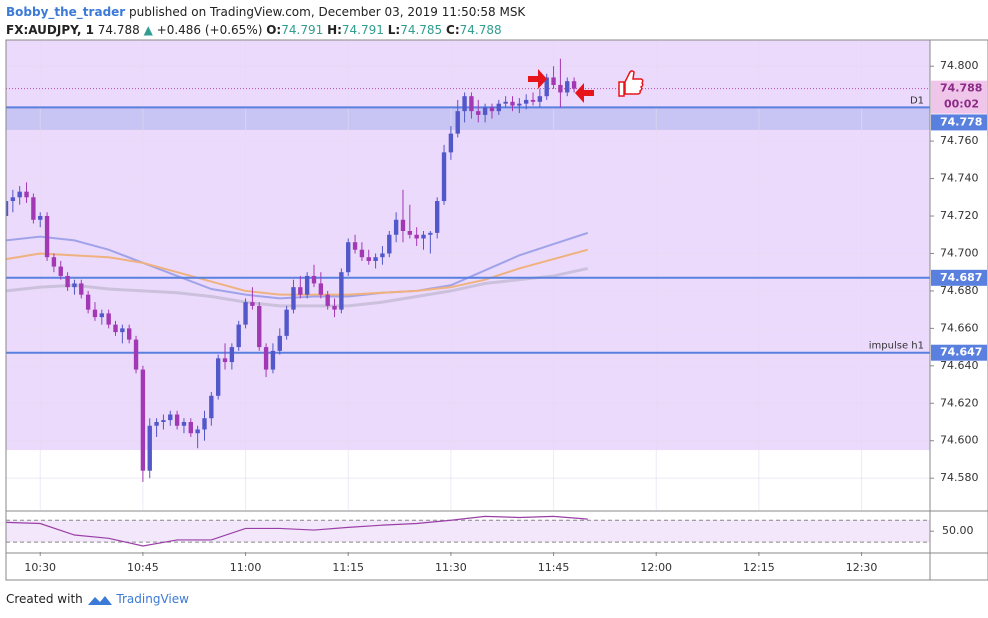 The image size is (988, 618). Describe the element at coordinates (959, 440) in the screenshot. I see `y-tick-label: 74.600` at that location.